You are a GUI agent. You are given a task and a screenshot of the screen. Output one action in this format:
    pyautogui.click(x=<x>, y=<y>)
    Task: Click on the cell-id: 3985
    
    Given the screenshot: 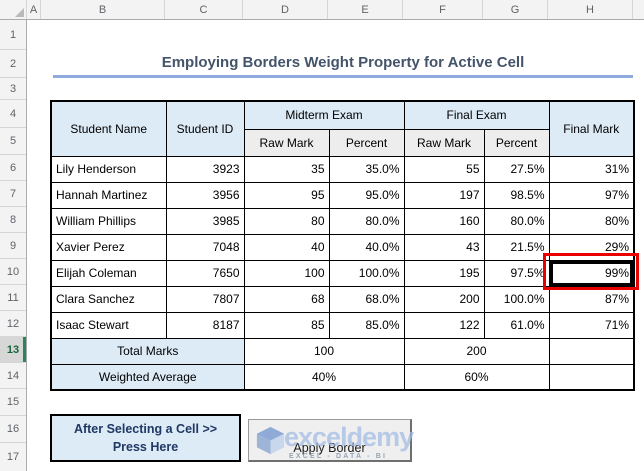 What is the action you would take?
    pyautogui.click(x=205, y=221)
    